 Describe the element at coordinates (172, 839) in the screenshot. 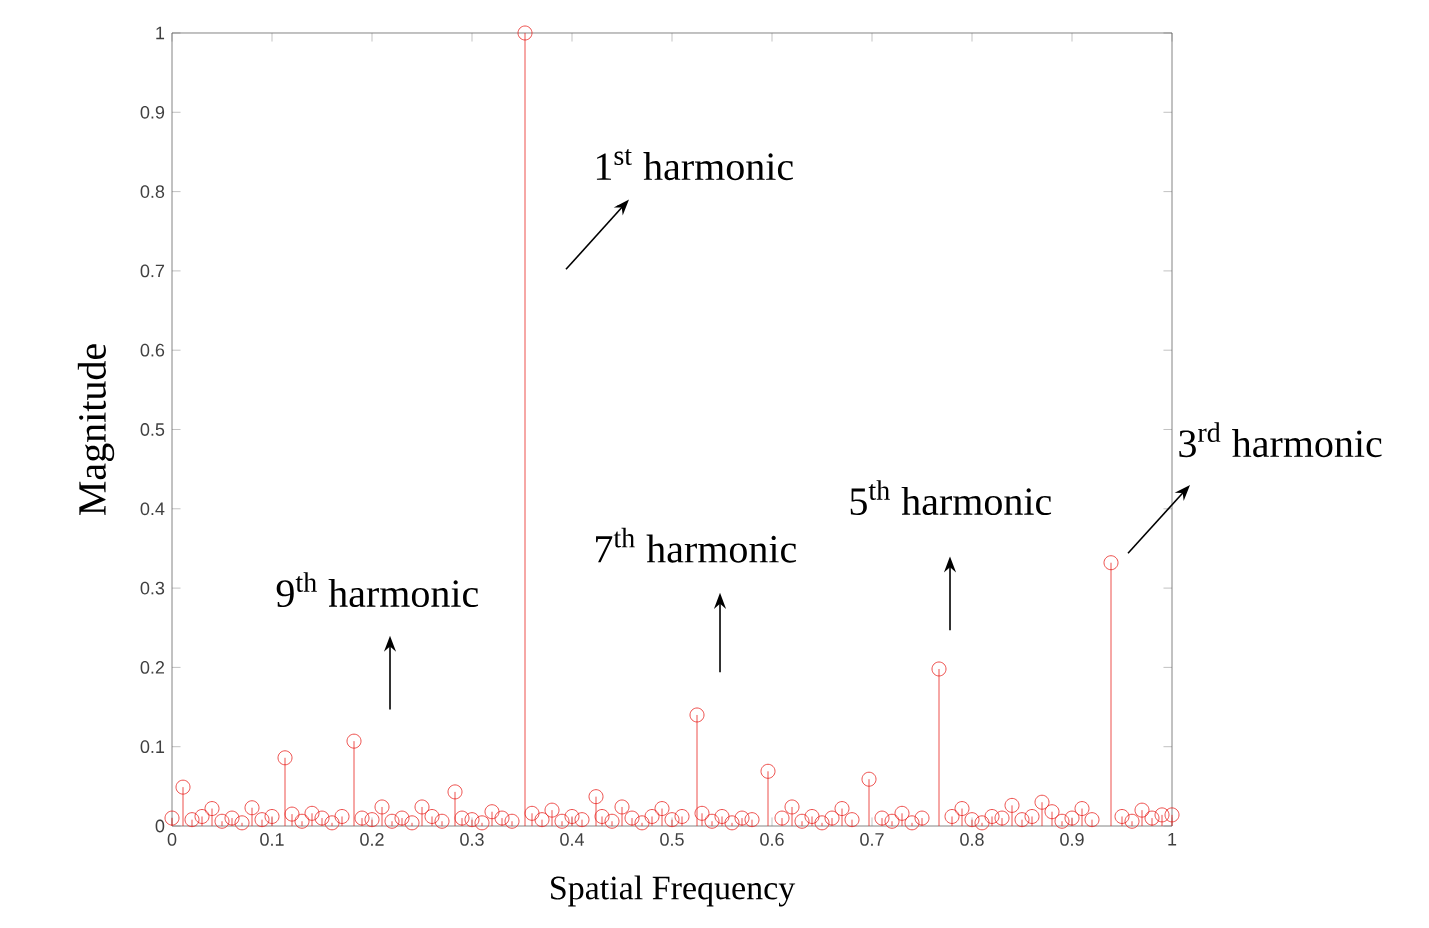

I see `x-tick-label: 0` at that location.